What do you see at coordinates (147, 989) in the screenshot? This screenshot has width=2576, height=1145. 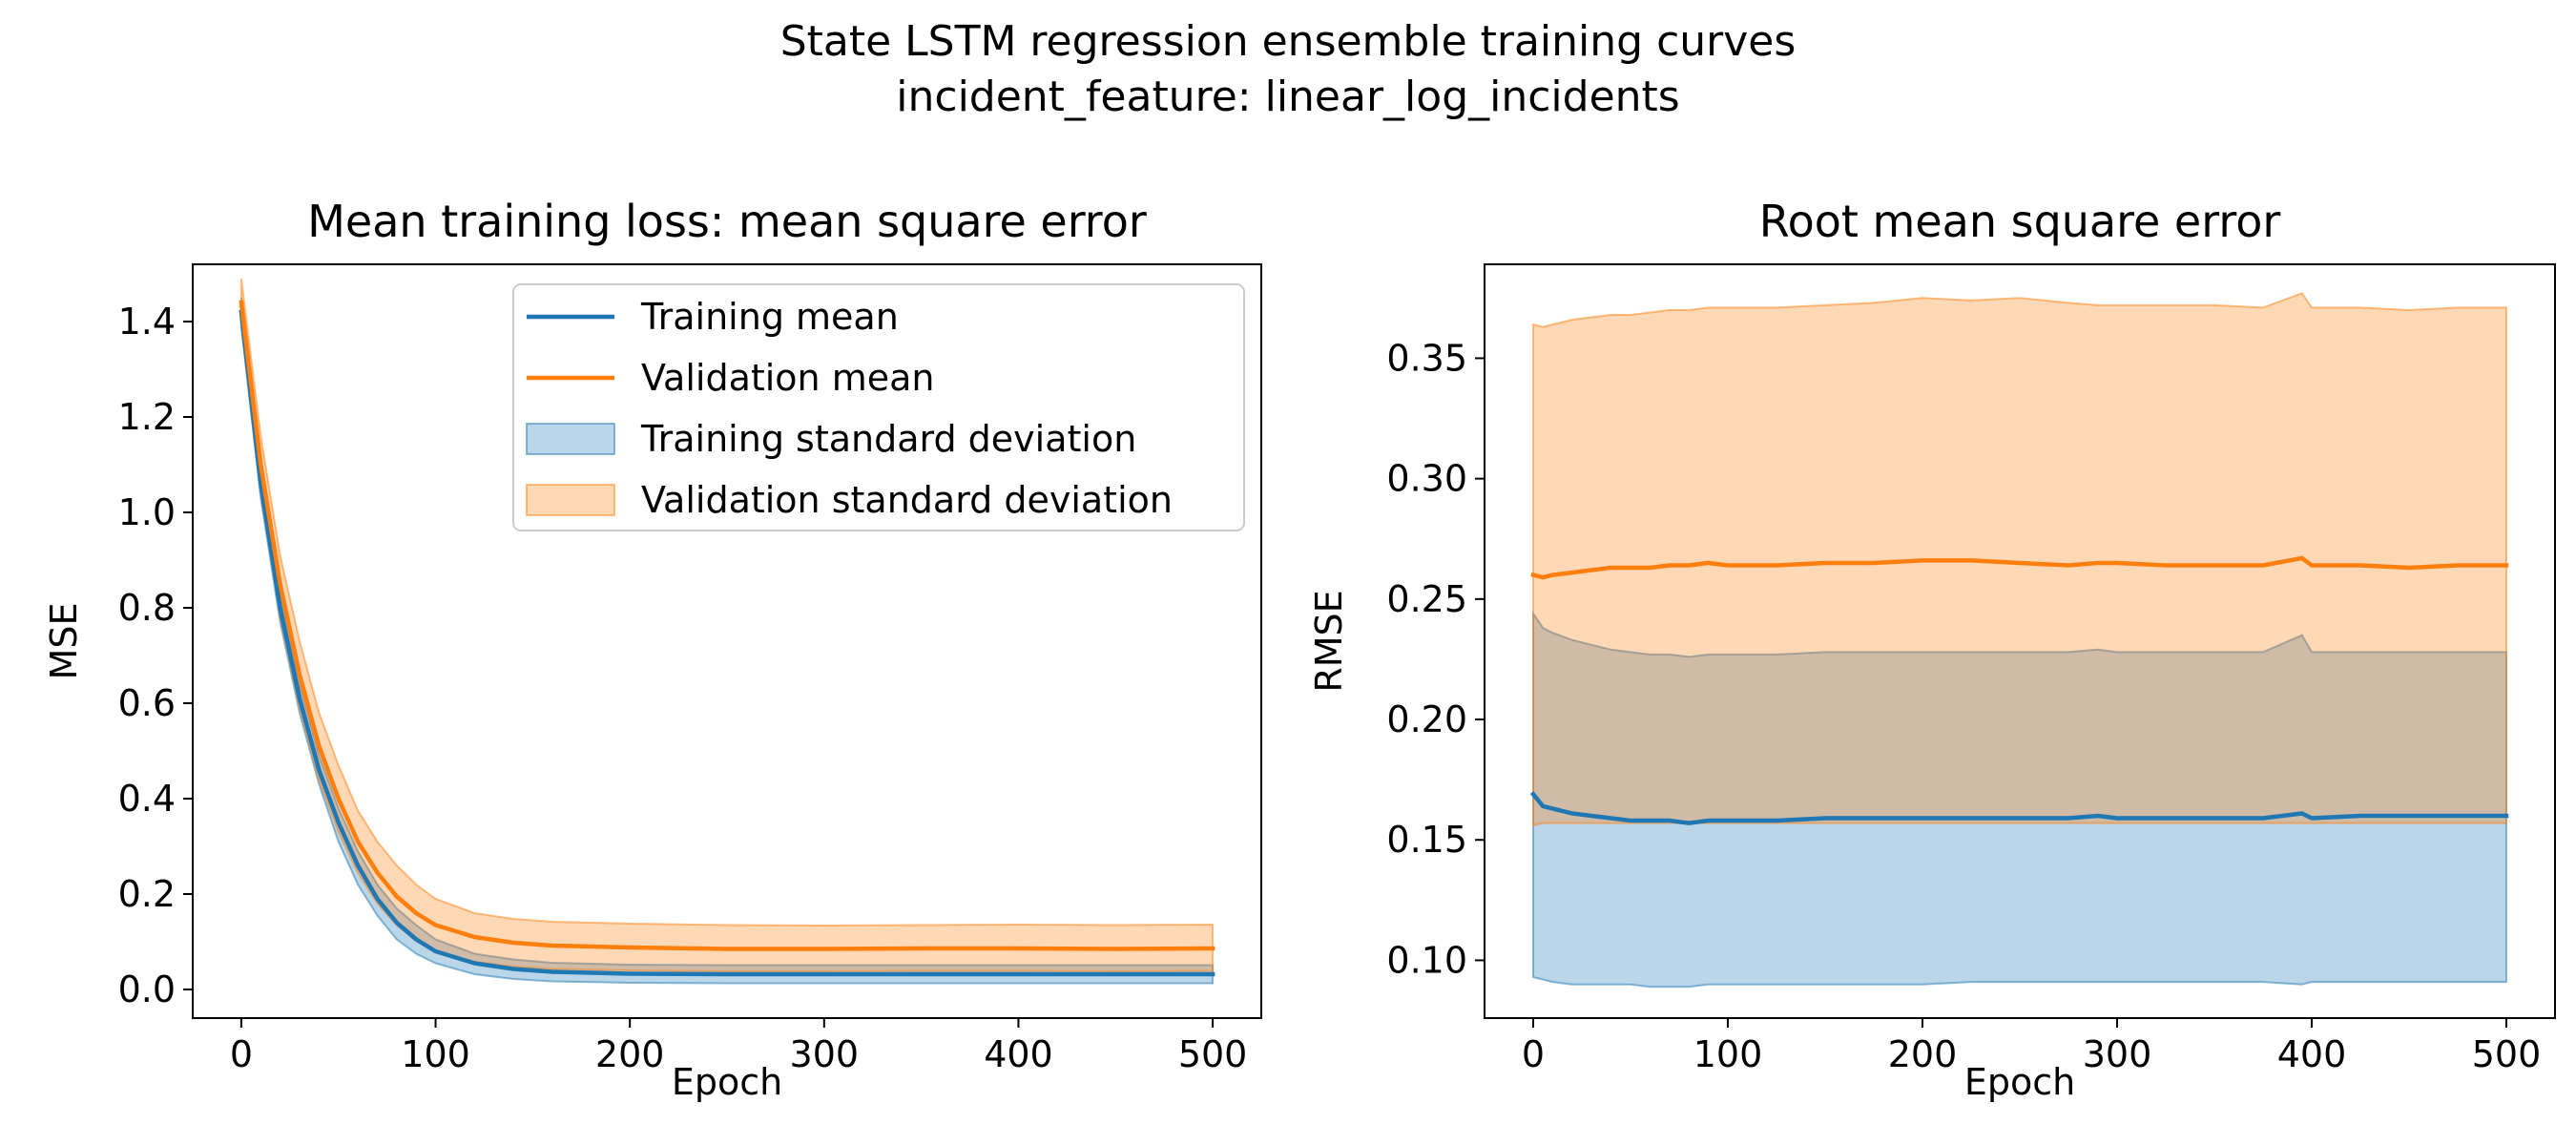 I see `mse-ytick-label: 0.0` at bounding box center [147, 989].